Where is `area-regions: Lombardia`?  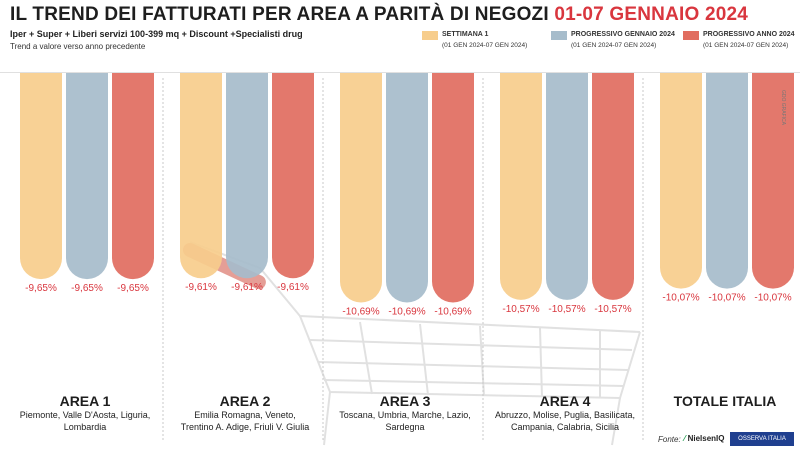 area-regions: Lombardia is located at coordinates (85, 427).